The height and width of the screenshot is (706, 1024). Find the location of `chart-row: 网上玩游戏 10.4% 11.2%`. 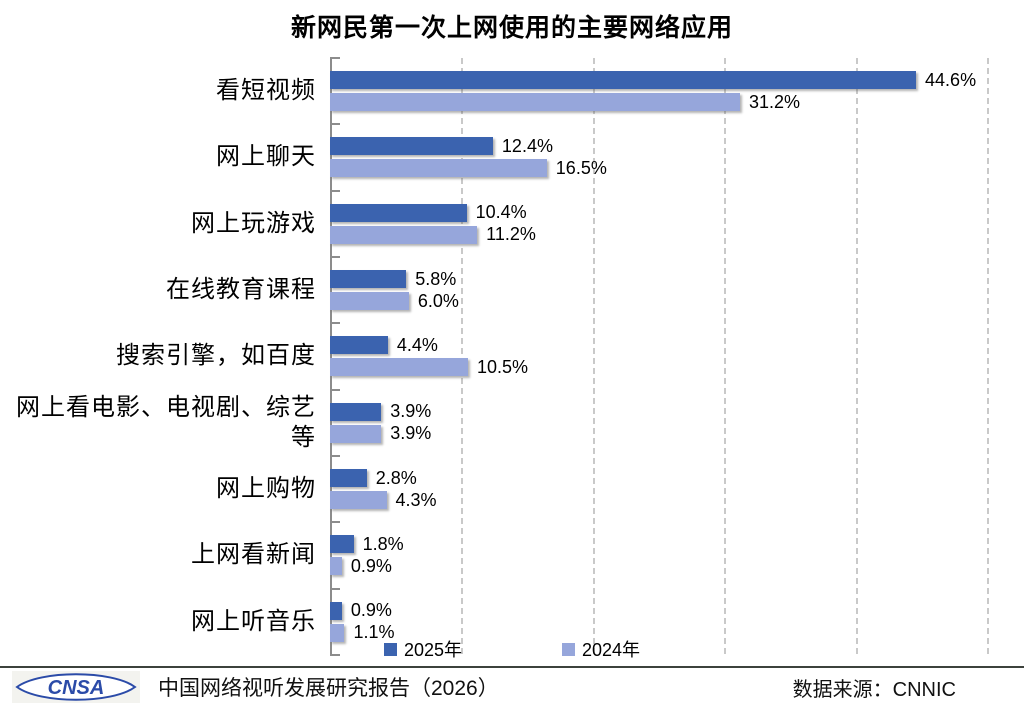

chart-row: 网上玩游戏 10.4% 11.2% is located at coordinates (493, 224).